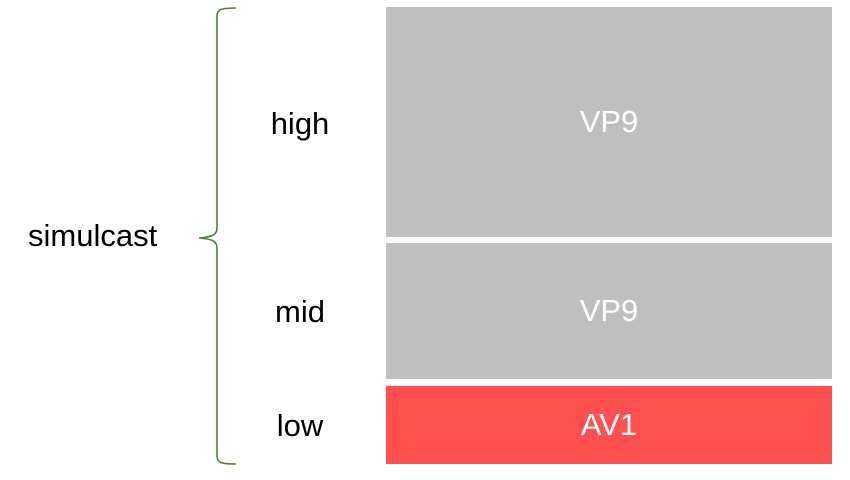 The image size is (850, 480). Describe the element at coordinates (300, 311) in the screenshot. I see `layer-label-mid: mid` at that location.